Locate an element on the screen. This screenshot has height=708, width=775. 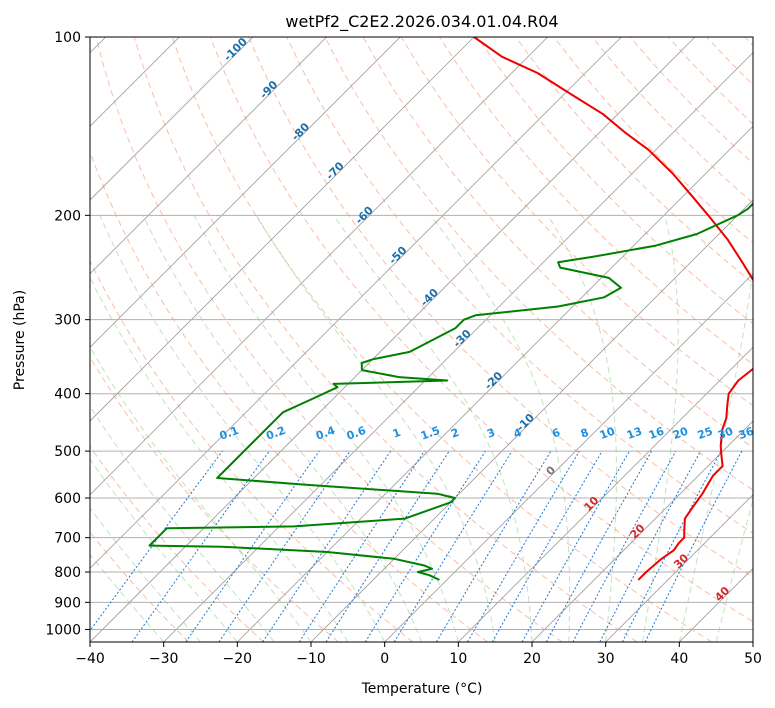
y-tick-label: 500 is located at coordinates (67, 452).